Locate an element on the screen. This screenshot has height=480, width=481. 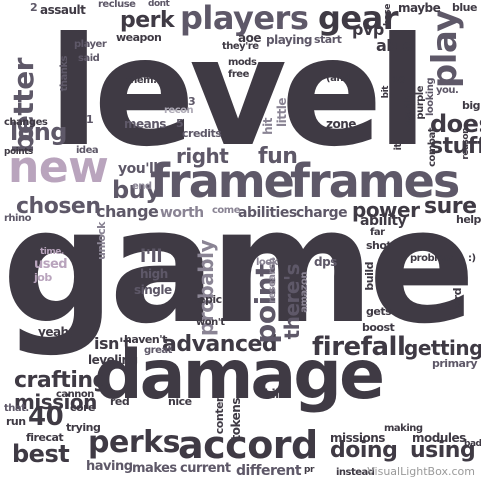
word-run: run is located at coordinates (16, 421).